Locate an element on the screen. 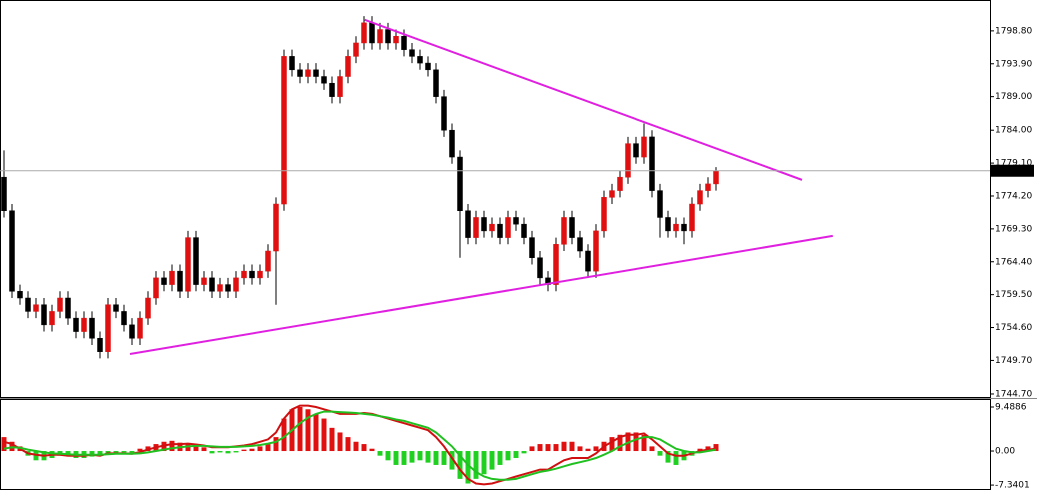 The height and width of the screenshot is (490, 1037). y-tick-label: 1754.60 is located at coordinates (1013, 328).